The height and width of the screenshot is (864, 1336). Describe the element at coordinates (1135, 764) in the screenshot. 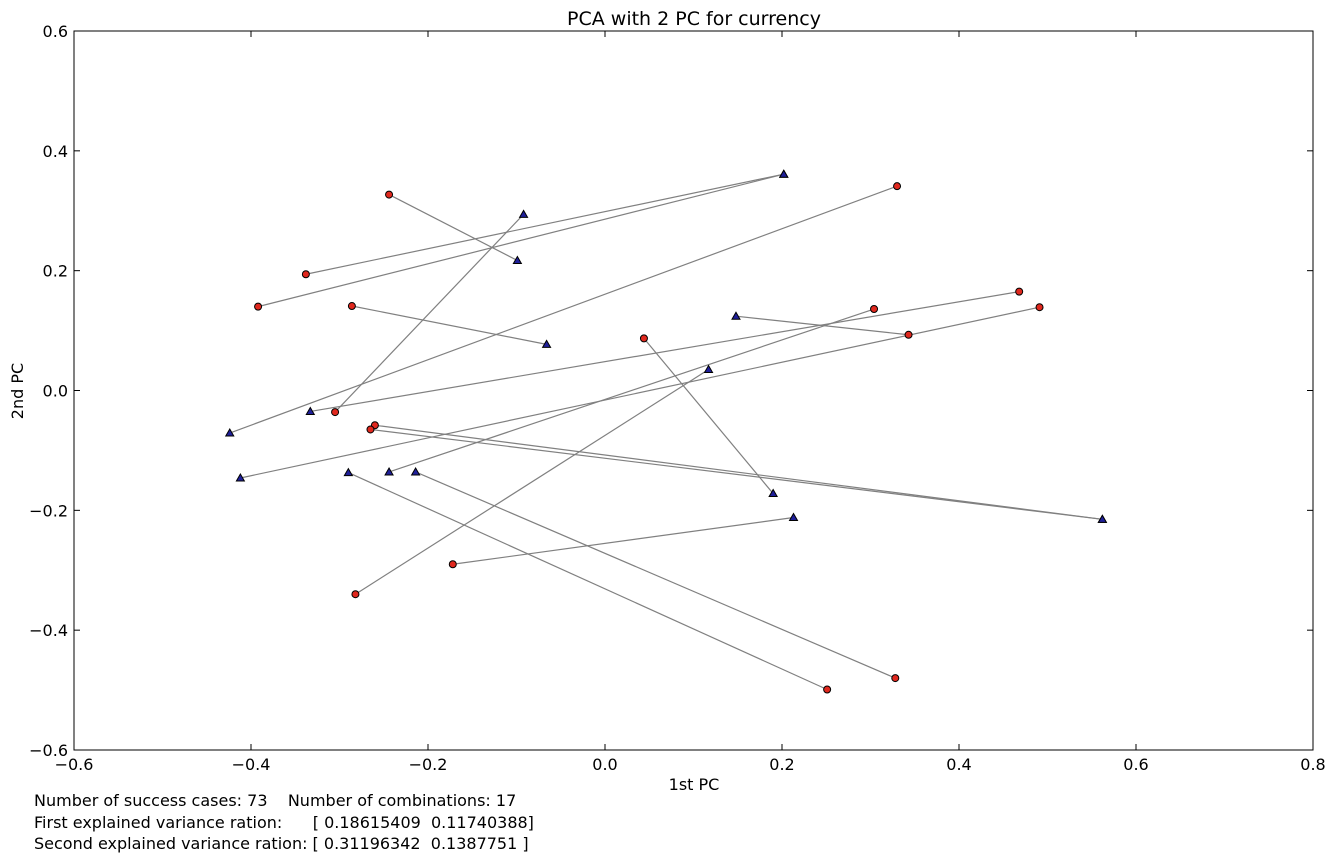

I see `x-tick-label: 0.6` at that location.